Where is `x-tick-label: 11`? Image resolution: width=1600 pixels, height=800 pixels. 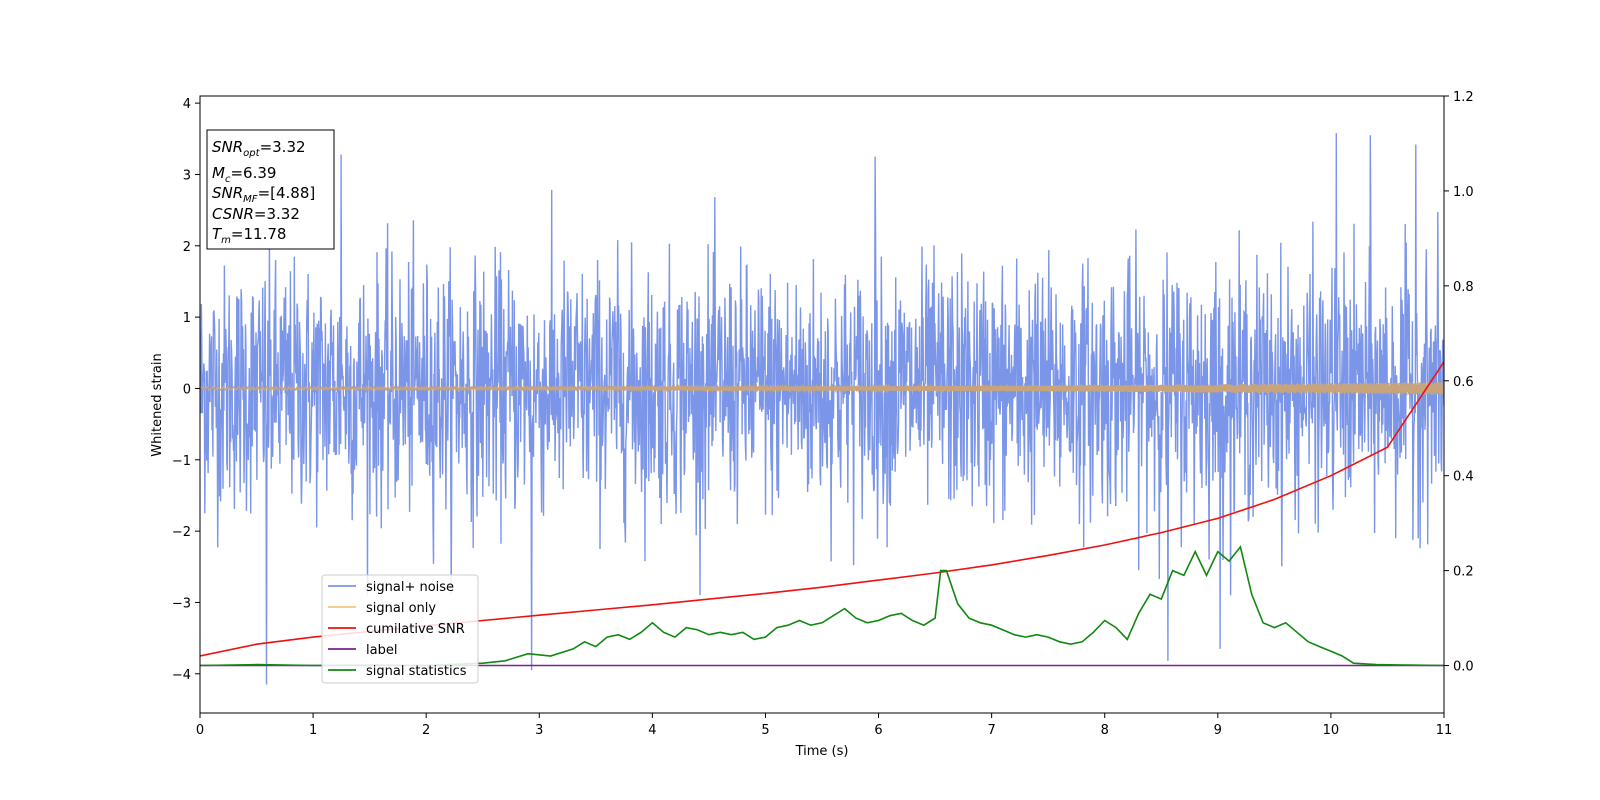
x-tick-label: 11 is located at coordinates (1444, 730).